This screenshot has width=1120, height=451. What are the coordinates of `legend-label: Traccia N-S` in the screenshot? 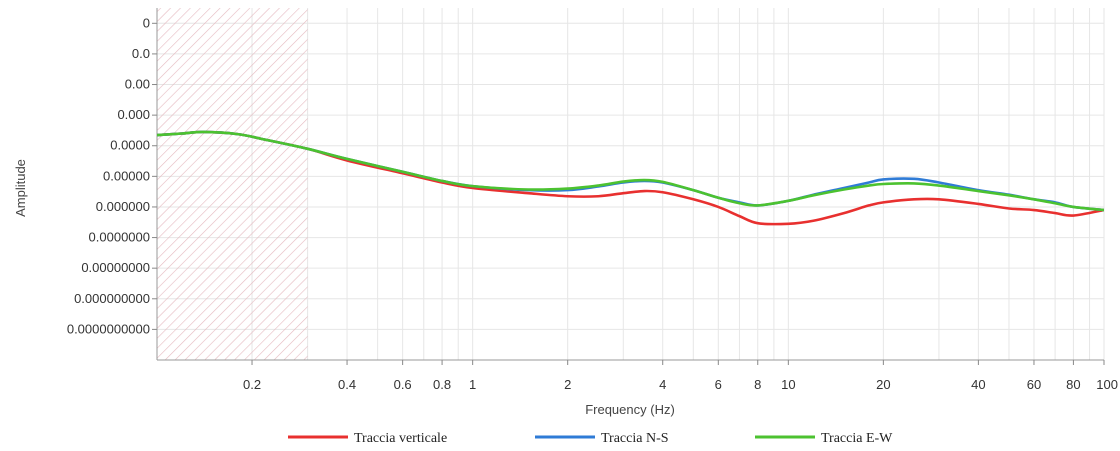 It's located at (635, 438).